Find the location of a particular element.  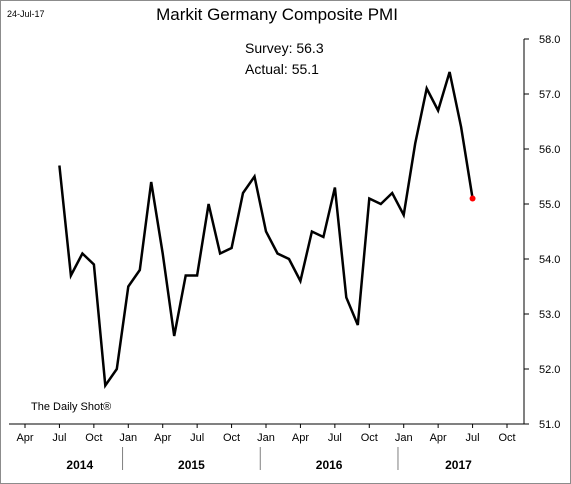

actual-annotation: Actual: 55.1 is located at coordinates (282, 69).